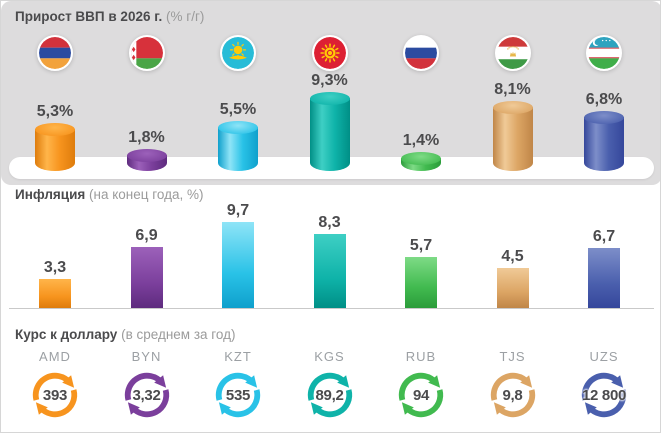 Image resolution: width=661 pixels, height=433 pixels. I want to click on inflation-value-label: 8,3, so click(329, 222).